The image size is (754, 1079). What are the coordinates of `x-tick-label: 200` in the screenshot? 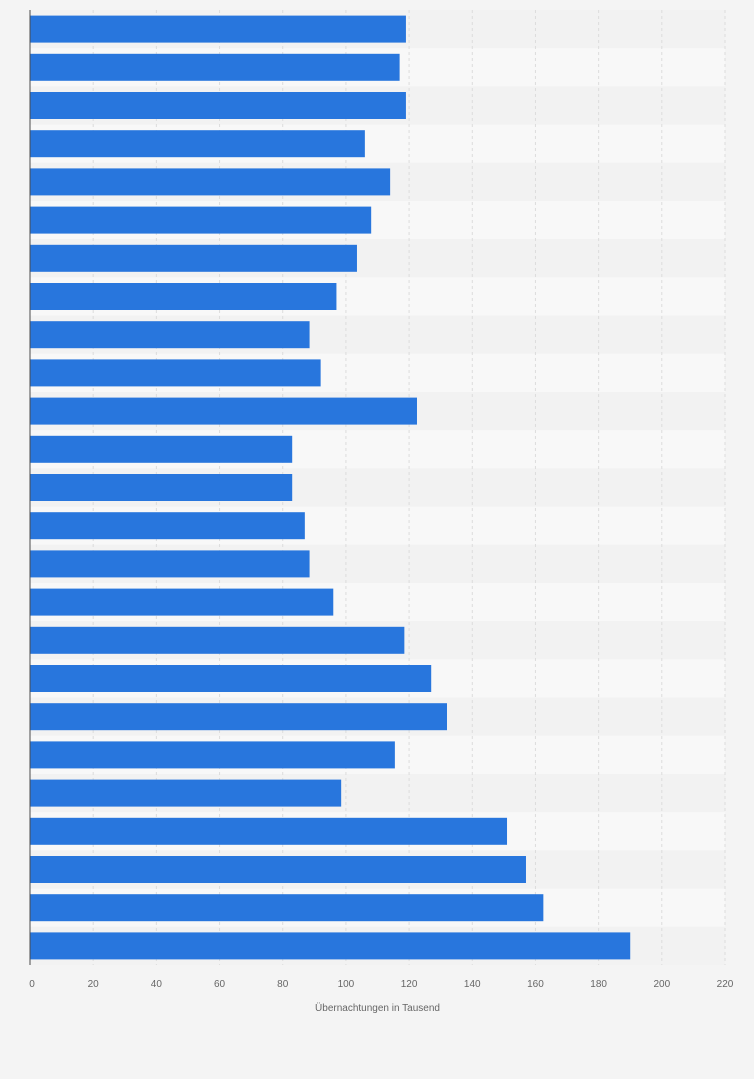 It's located at (661, 984).